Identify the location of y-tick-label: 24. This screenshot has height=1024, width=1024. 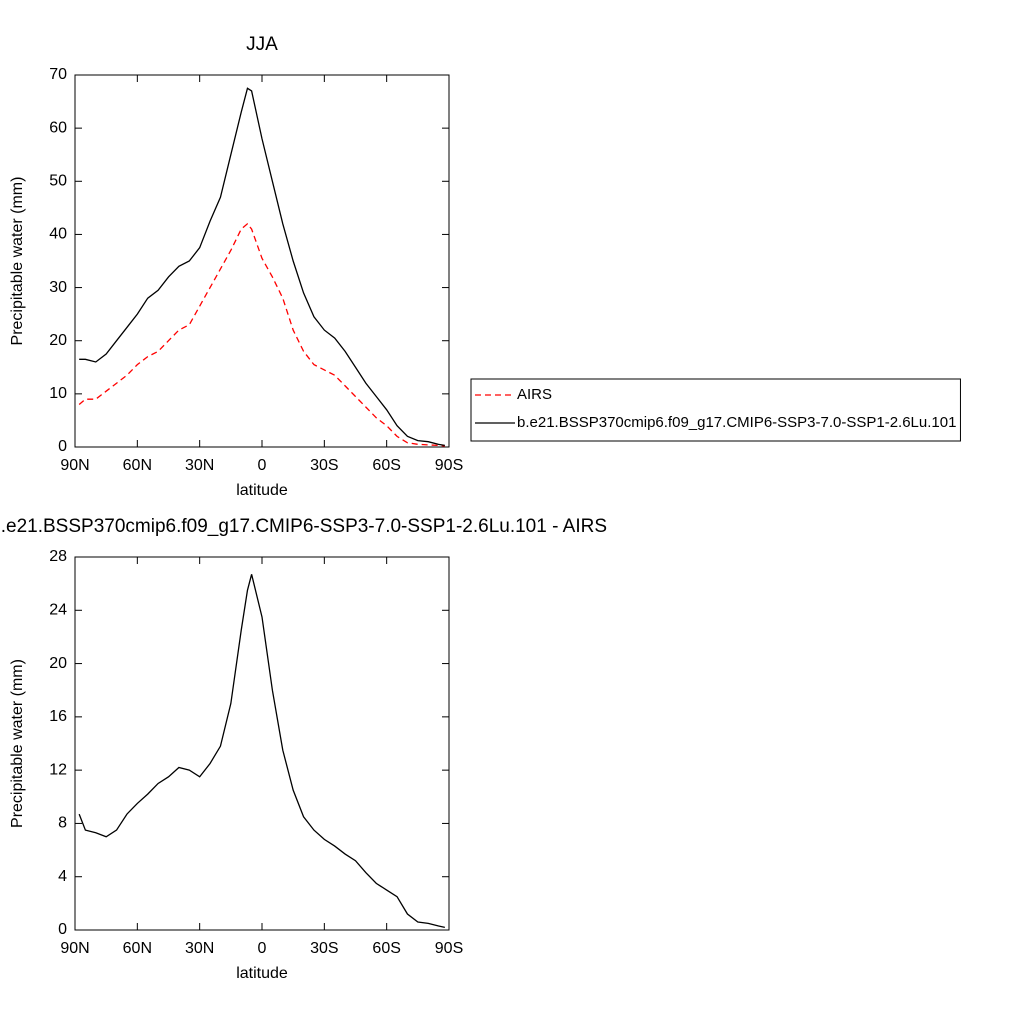
(58, 610).